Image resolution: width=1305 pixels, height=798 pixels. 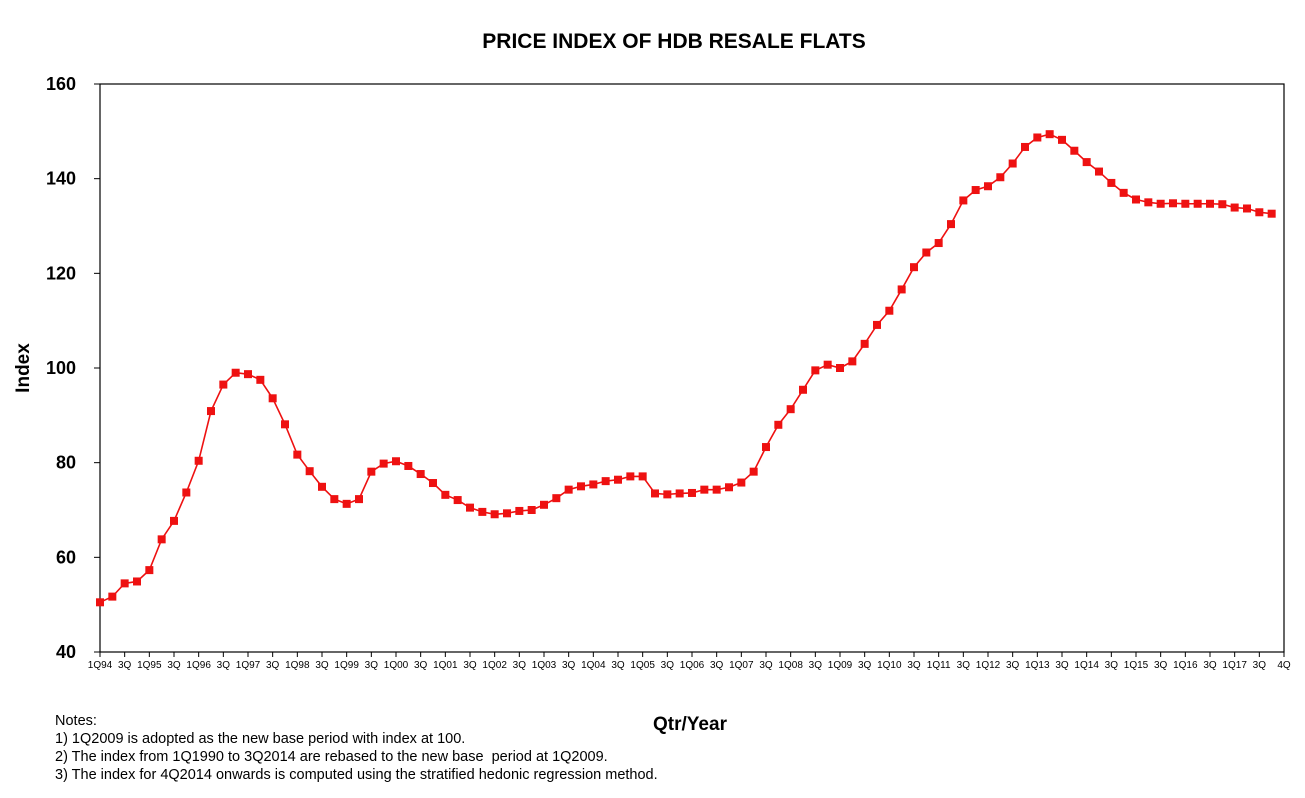 What do you see at coordinates (741, 665) in the screenshot?
I see `x-tick-label: 1Q07` at bounding box center [741, 665].